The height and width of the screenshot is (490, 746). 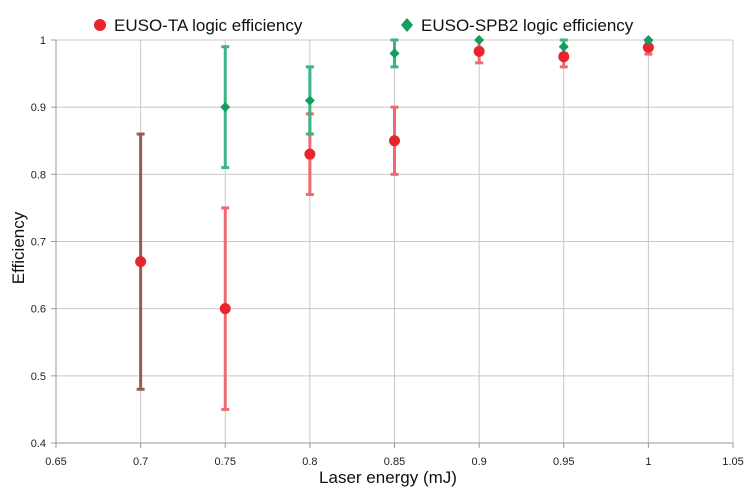 I want to click on y-axis-title: Efficiency, so click(x=18, y=247).